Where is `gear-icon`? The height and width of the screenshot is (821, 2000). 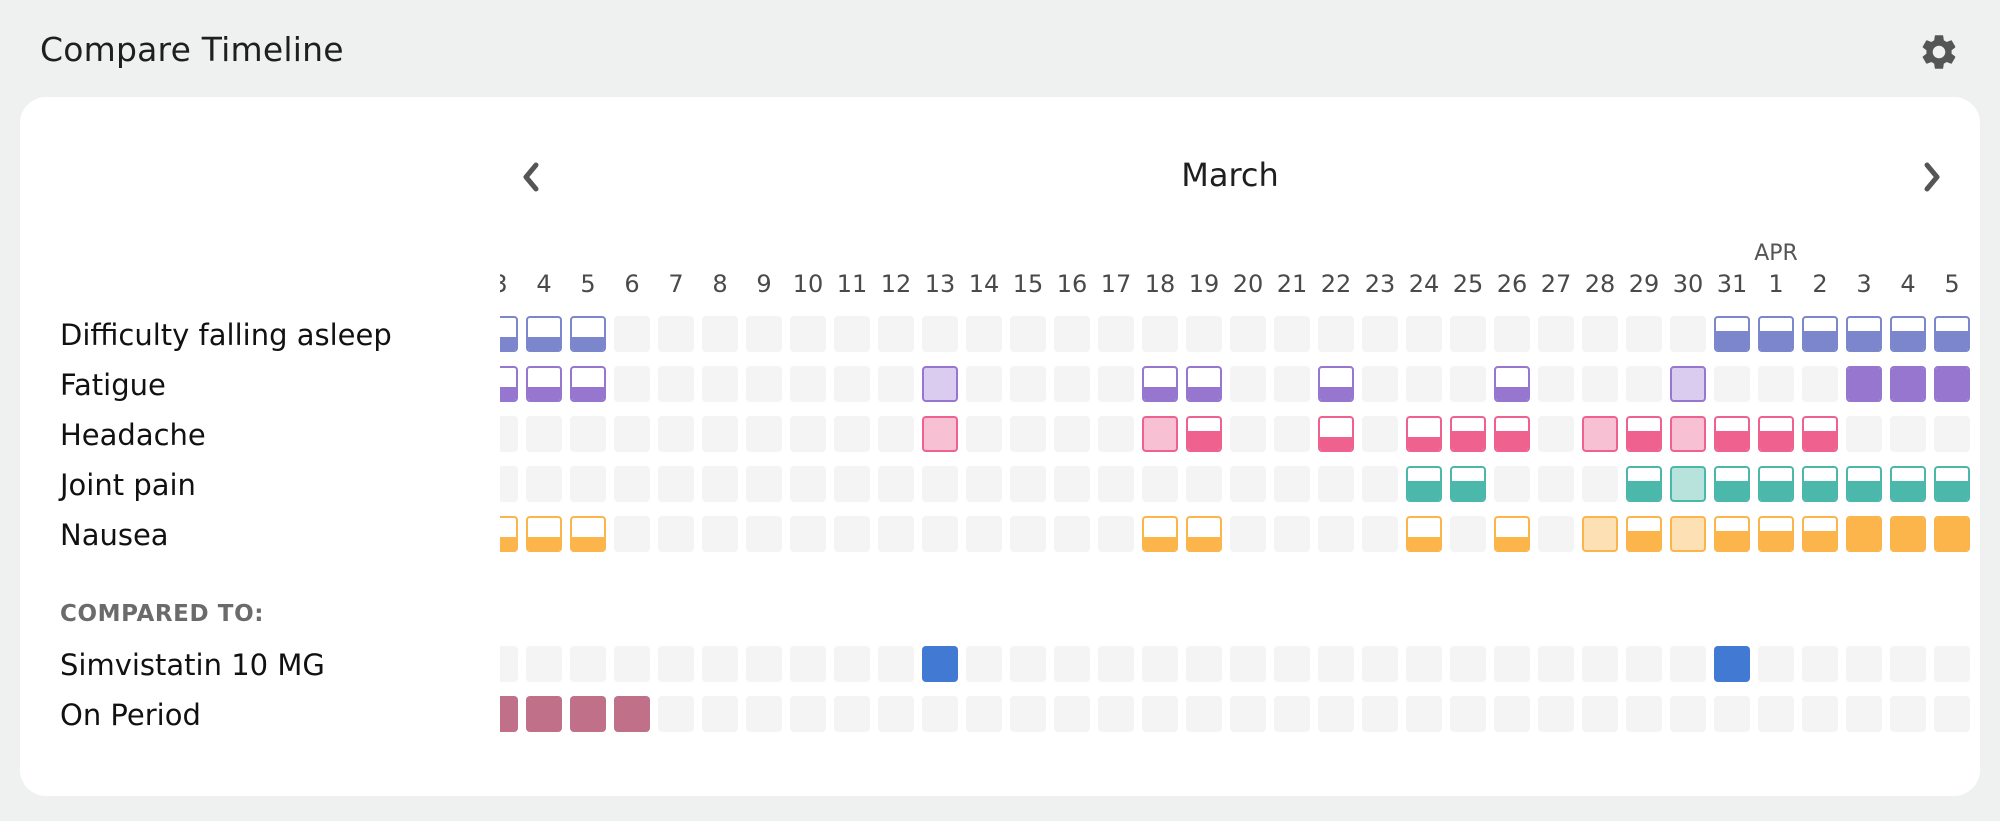 gear-icon is located at coordinates (1939, 52).